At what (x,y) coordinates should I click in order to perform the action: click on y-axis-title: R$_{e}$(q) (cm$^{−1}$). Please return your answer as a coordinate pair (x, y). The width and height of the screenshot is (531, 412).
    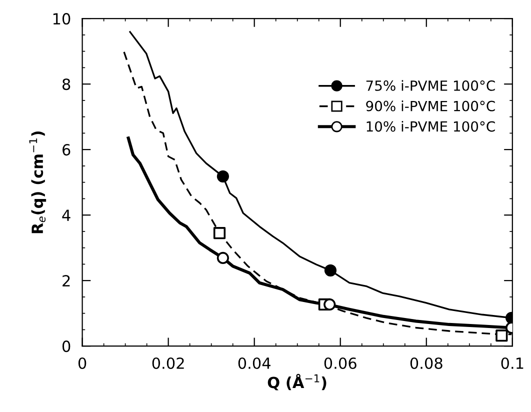
    Looking at the image, I should click on (37, 182).